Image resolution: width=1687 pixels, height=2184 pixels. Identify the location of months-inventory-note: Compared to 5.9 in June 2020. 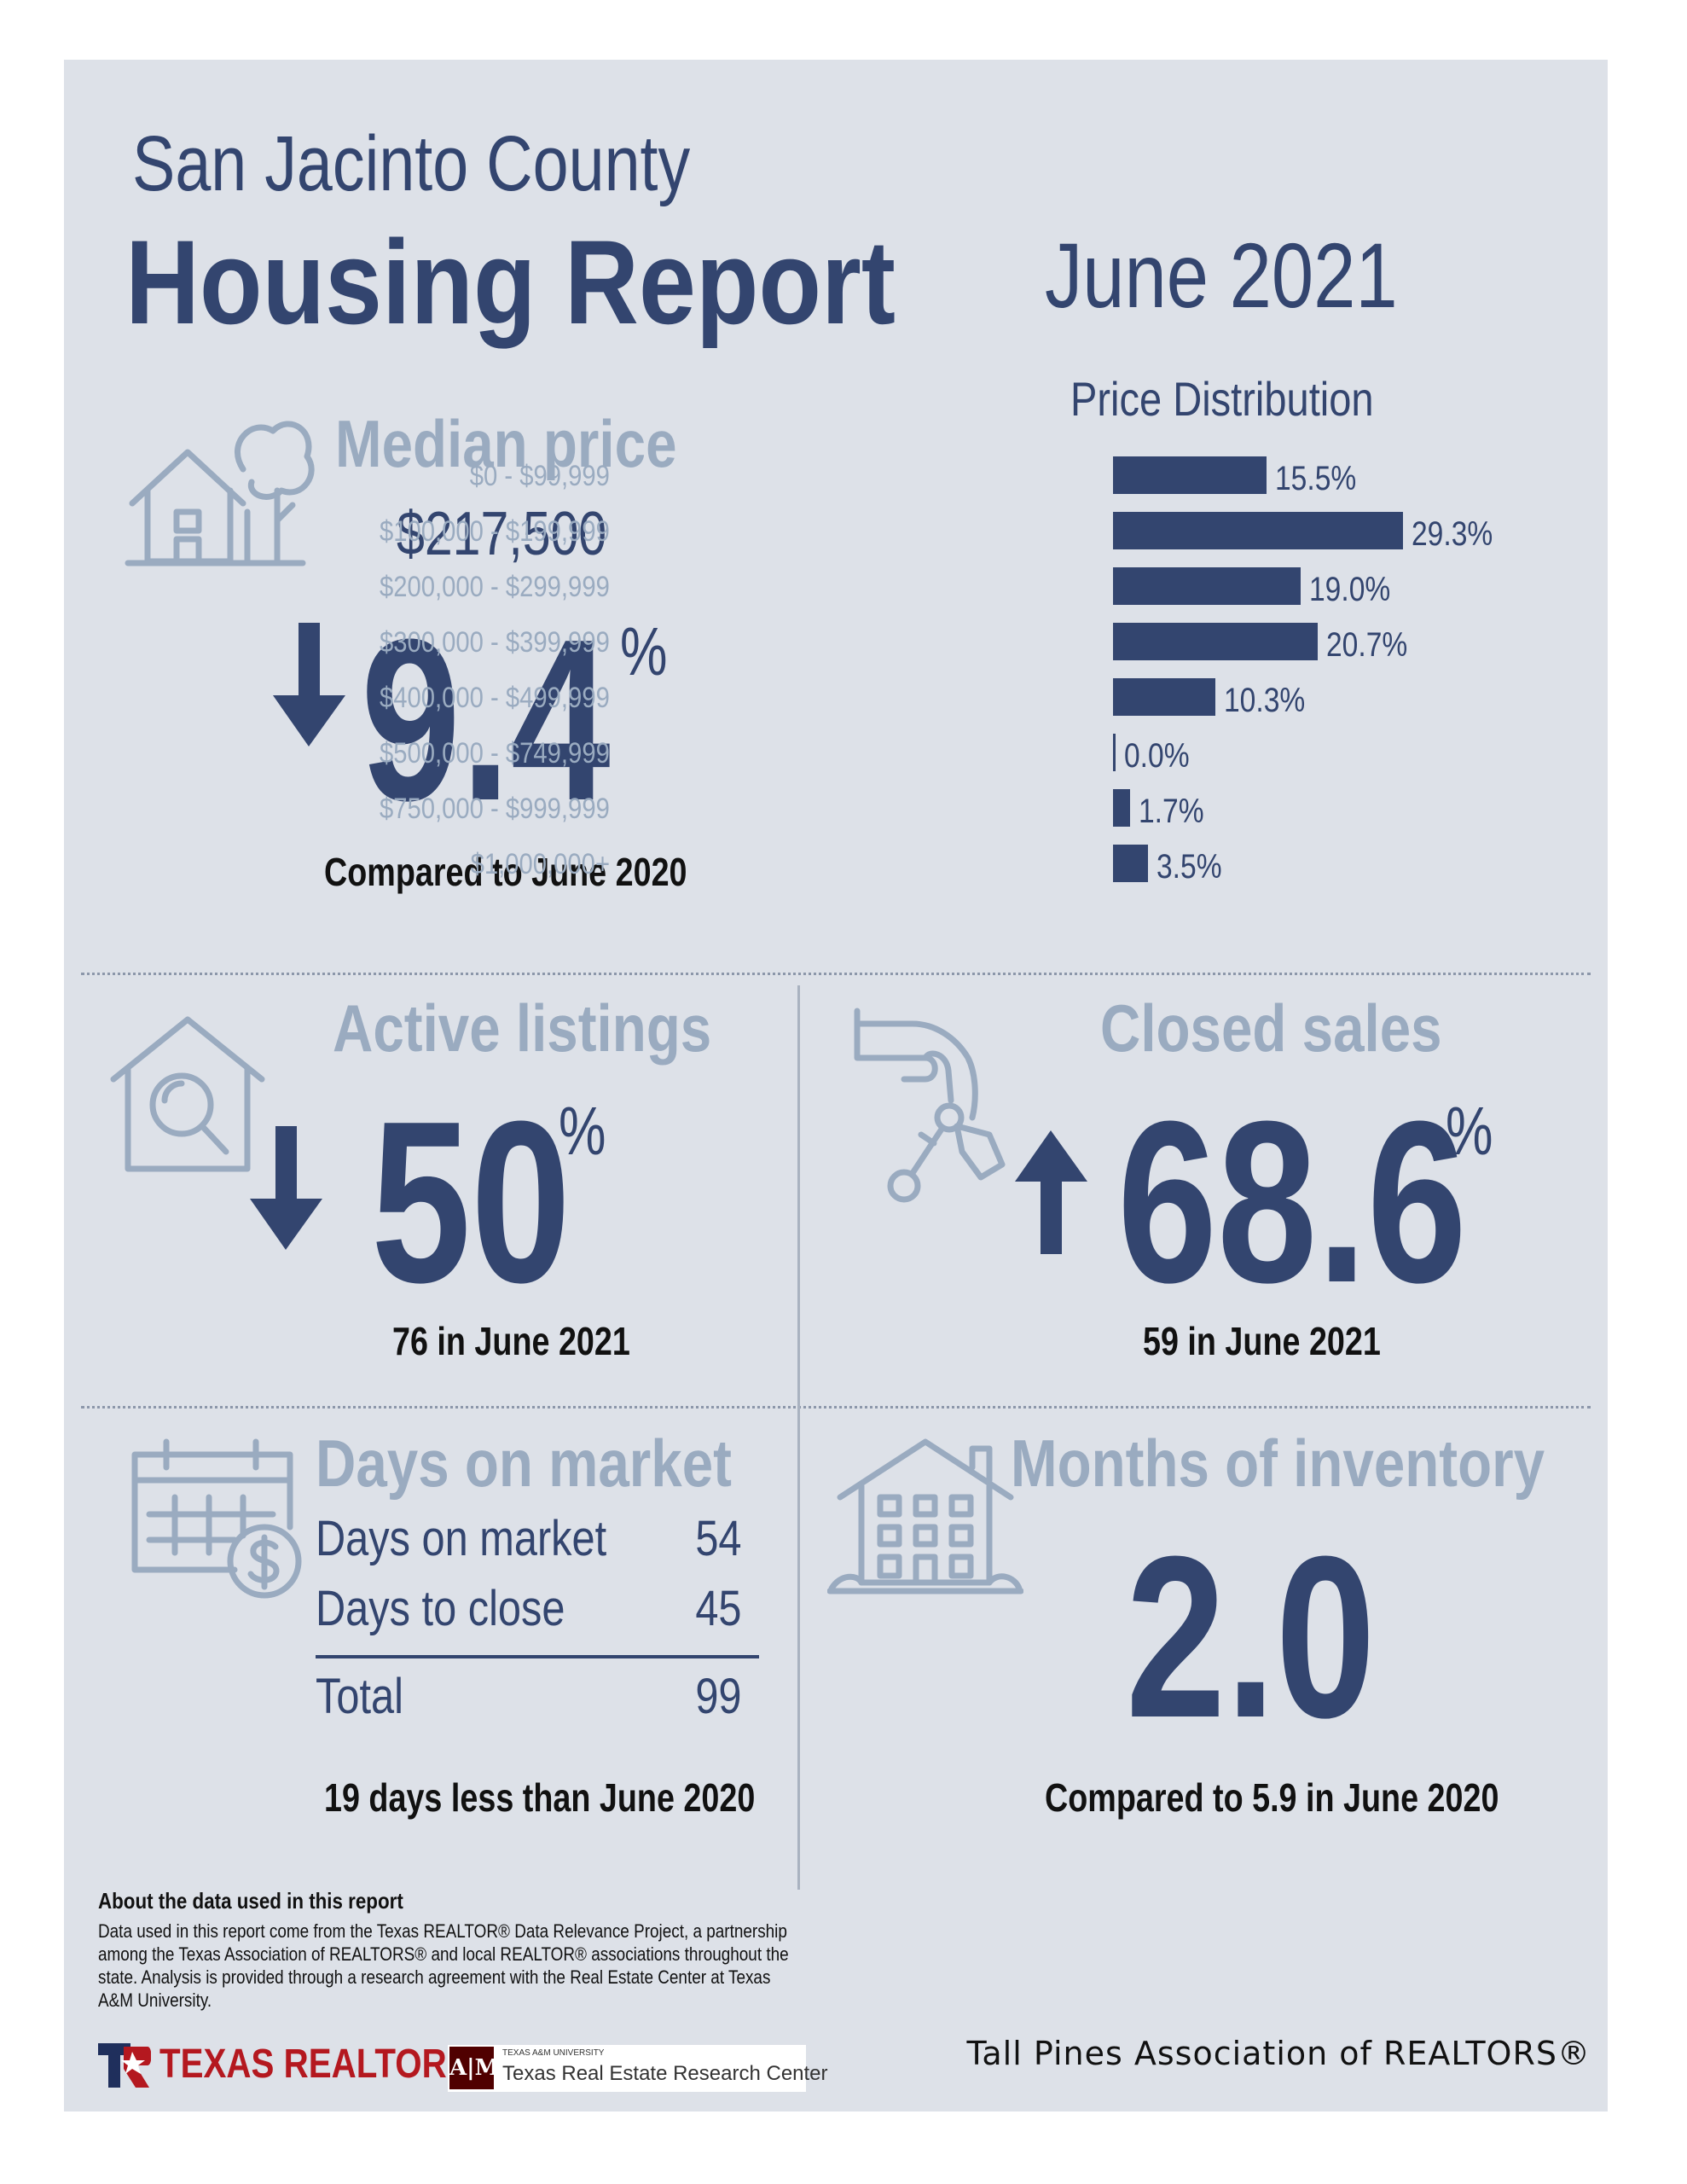
(1272, 1798).